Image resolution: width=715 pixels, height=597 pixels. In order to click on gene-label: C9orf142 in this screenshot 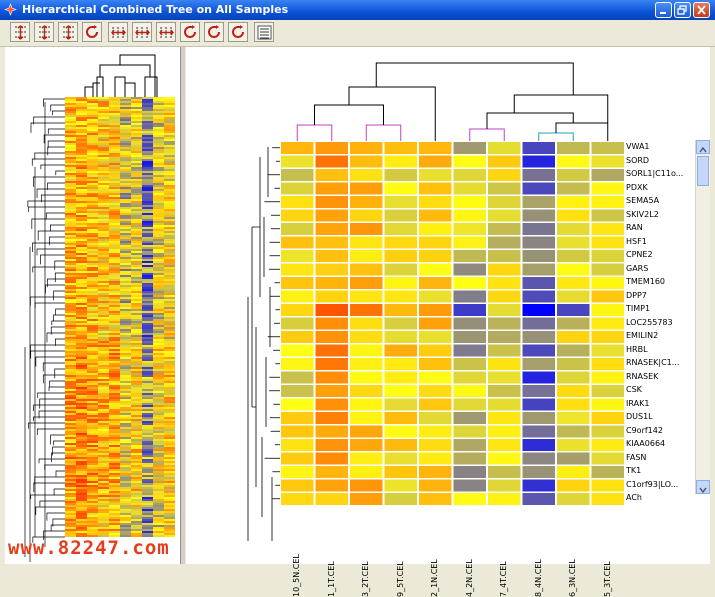, I will do `click(644, 430)`.